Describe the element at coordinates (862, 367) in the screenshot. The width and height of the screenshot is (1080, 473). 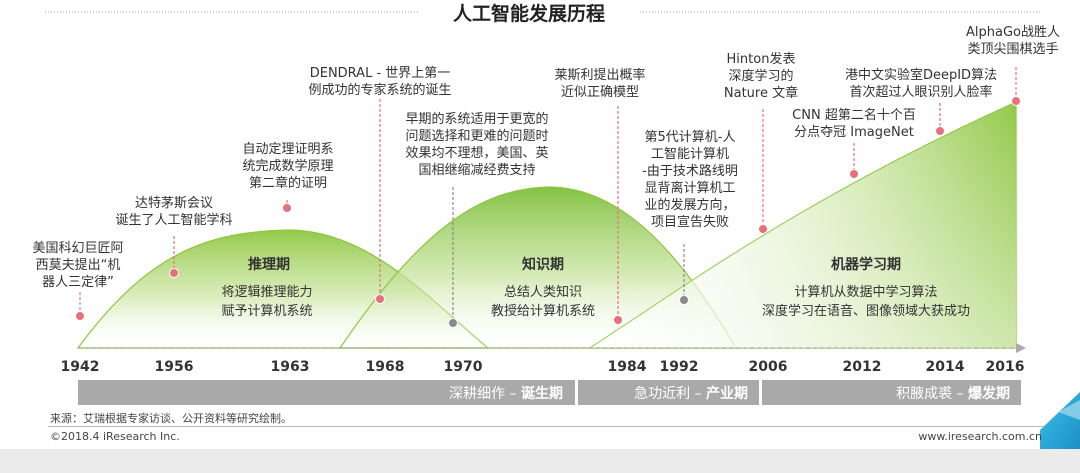
I see `year-label-2012: 2012` at that location.